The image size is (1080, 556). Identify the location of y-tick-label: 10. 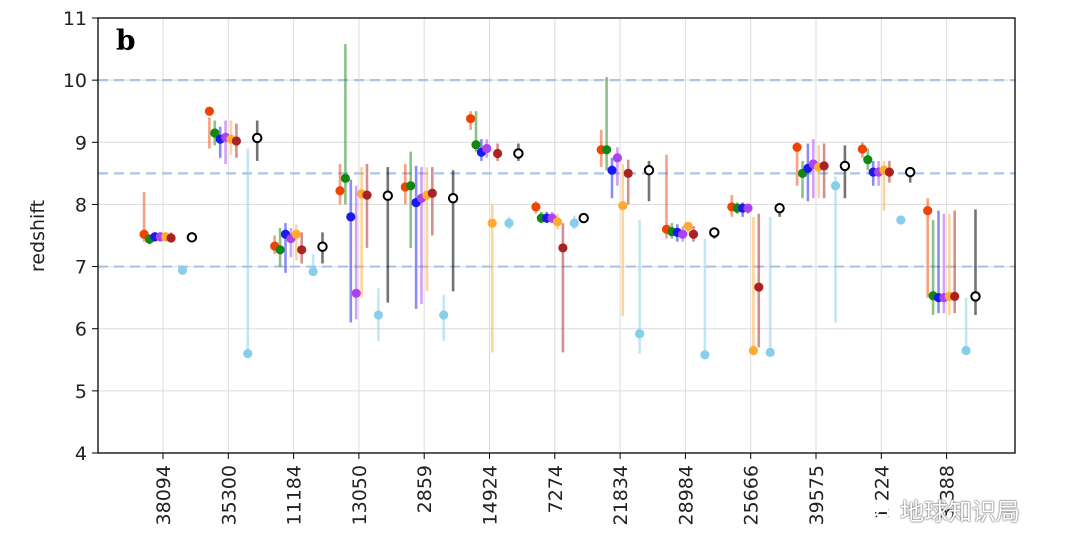
(75, 81).